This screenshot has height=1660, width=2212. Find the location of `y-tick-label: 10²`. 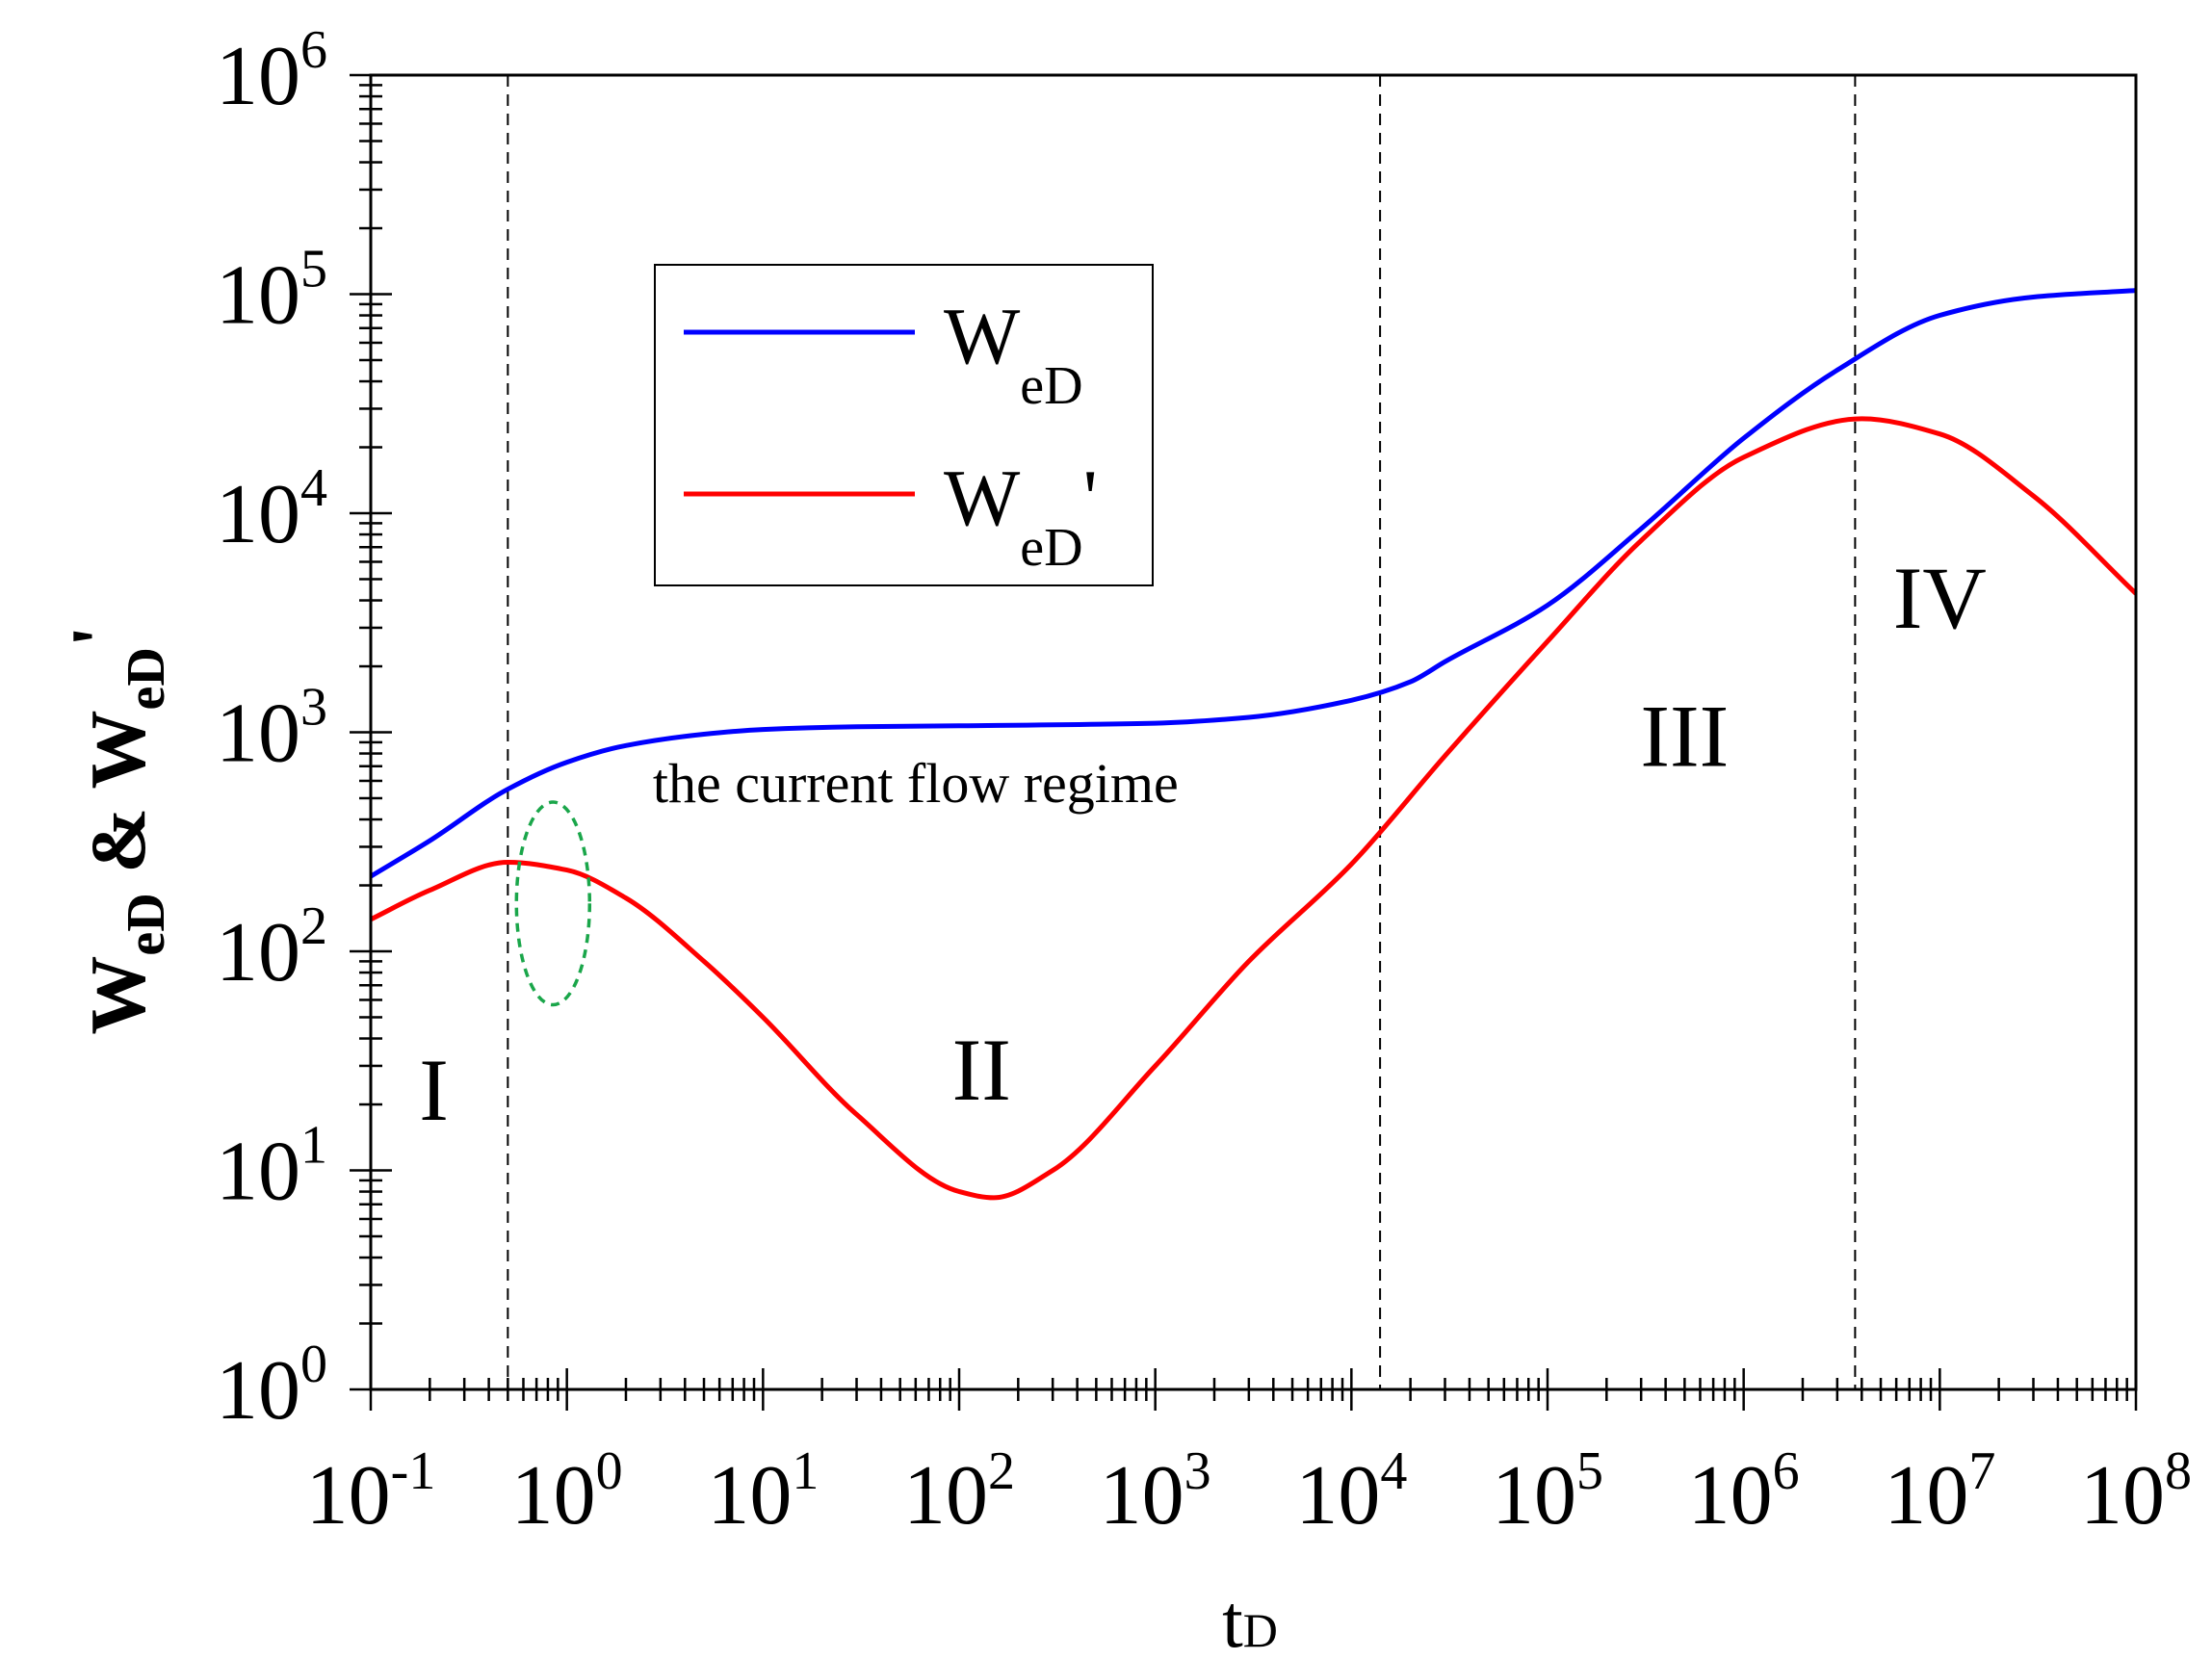

y-tick-label: 10² is located at coordinates (271, 948).